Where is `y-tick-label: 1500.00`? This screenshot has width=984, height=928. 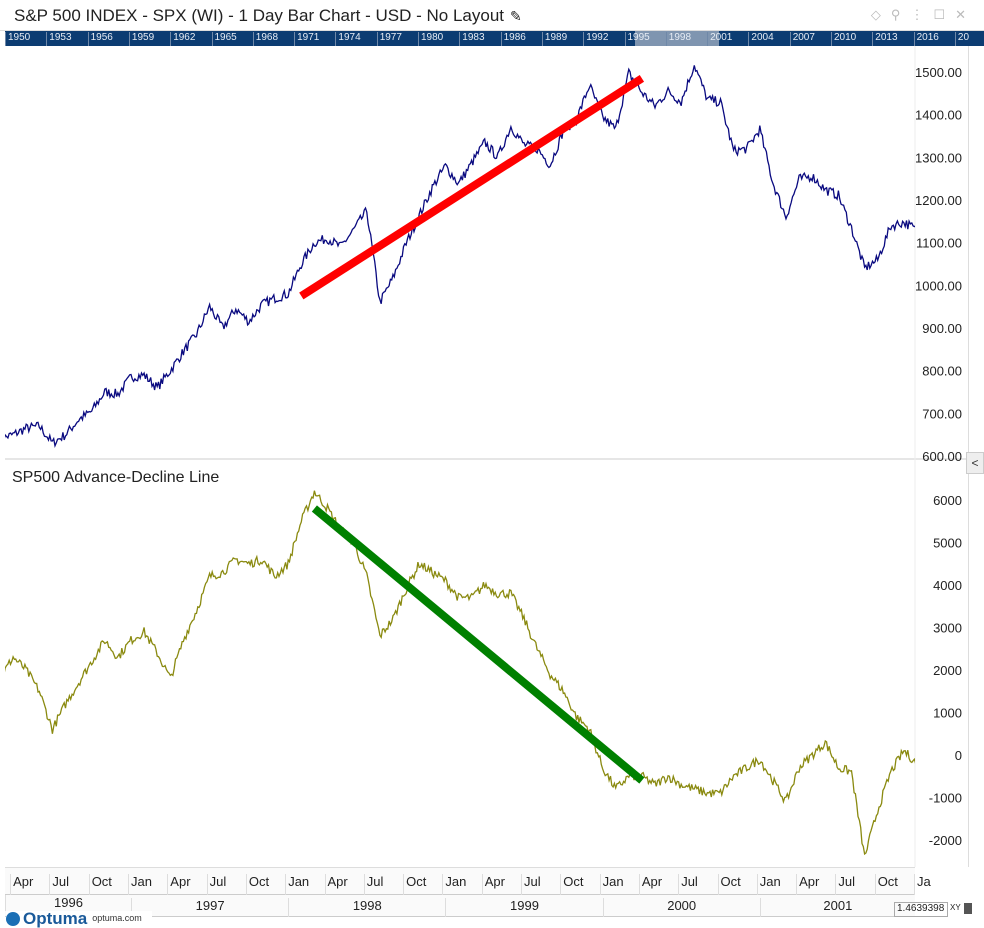
y-tick-label: 1500.00 is located at coordinates (938, 72).